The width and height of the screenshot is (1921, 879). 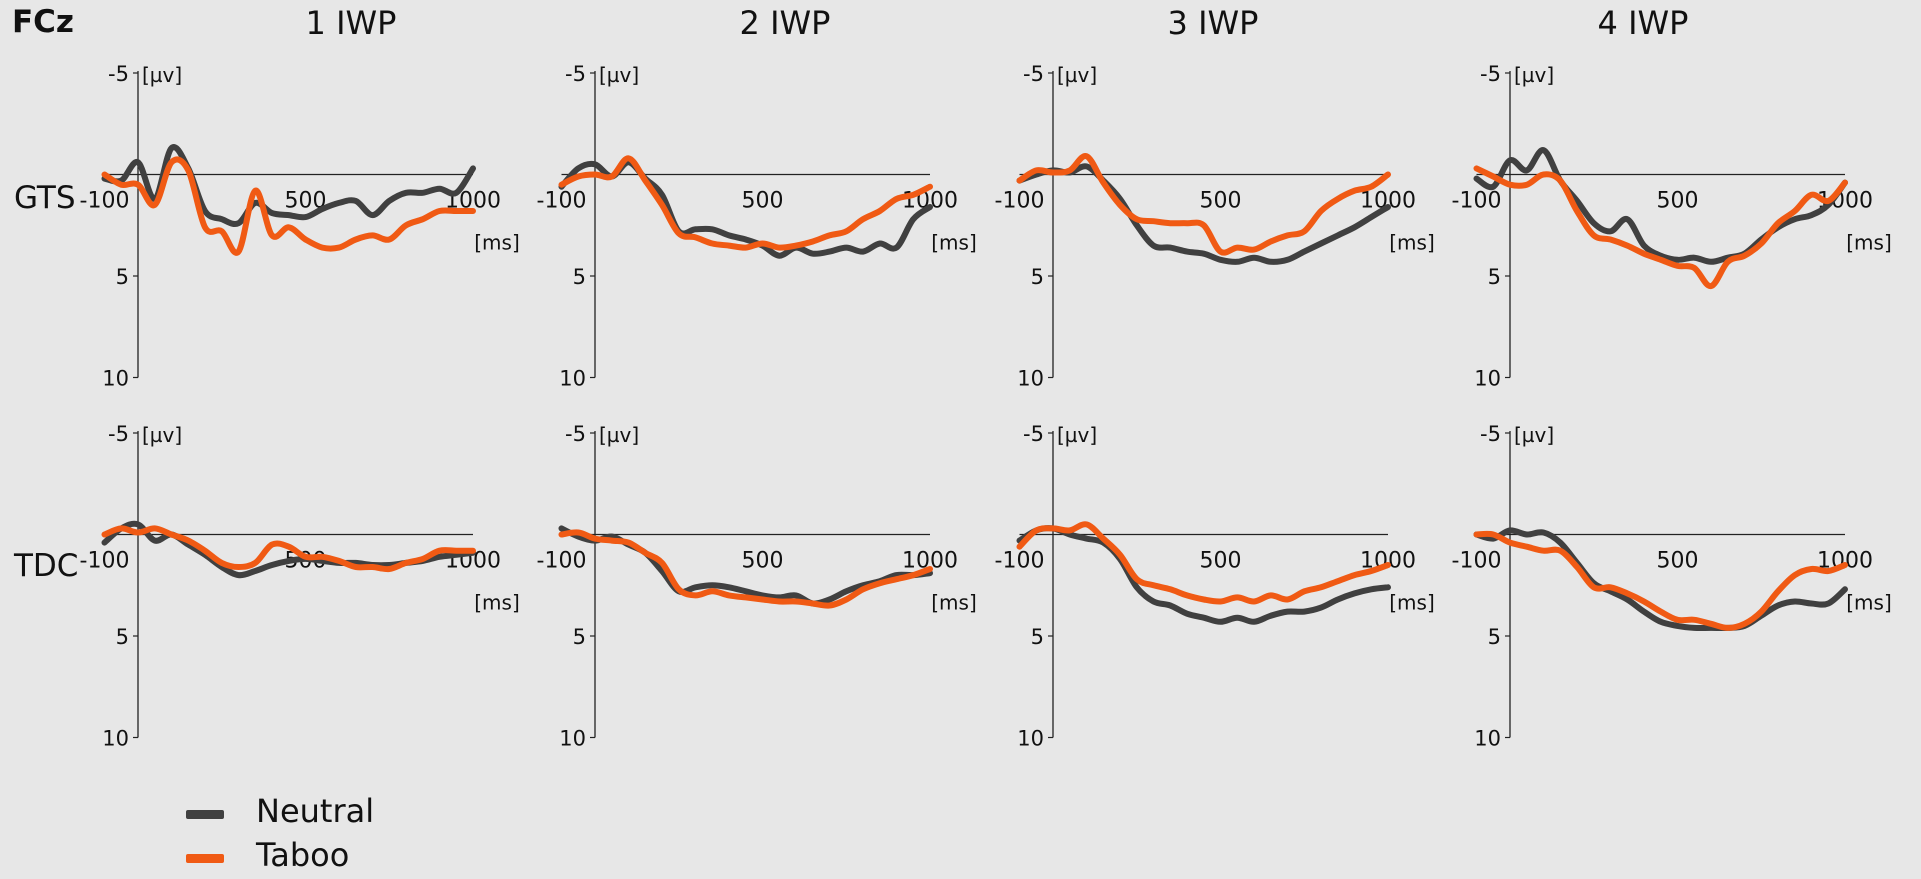 I want to click on legend-item-neutral: Neutral, so click(x=316, y=812).